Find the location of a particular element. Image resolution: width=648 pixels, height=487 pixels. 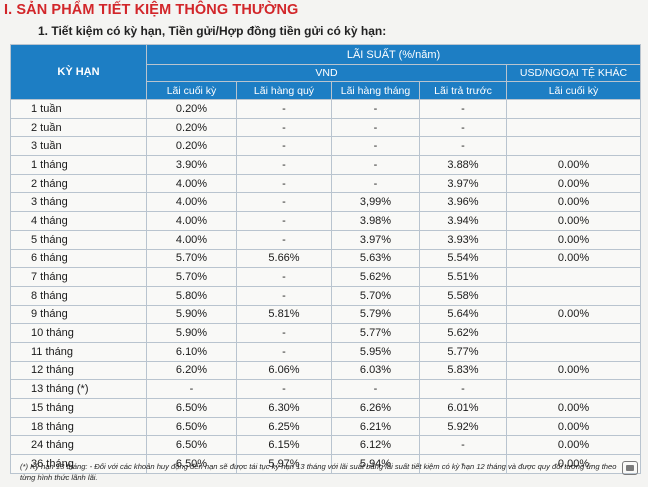

rate-cell: 5.83% is located at coordinates (463, 370).